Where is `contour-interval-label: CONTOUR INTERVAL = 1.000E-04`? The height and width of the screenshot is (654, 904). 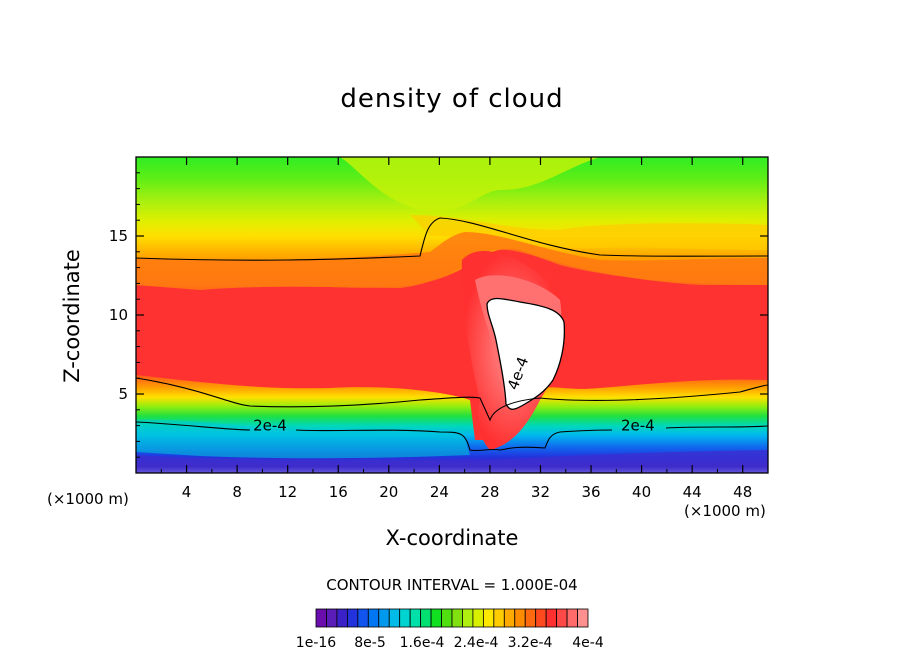 contour-interval-label: CONTOUR INTERVAL = 1.000E-04 is located at coordinates (452, 585).